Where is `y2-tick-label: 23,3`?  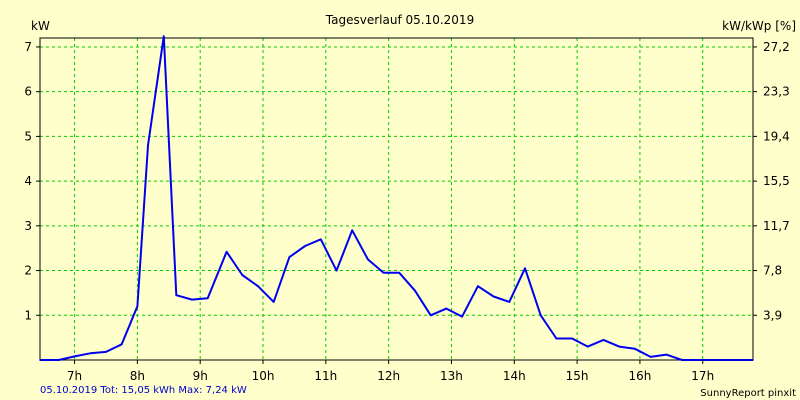
y2-tick-label: 23,3 is located at coordinates (776, 92).